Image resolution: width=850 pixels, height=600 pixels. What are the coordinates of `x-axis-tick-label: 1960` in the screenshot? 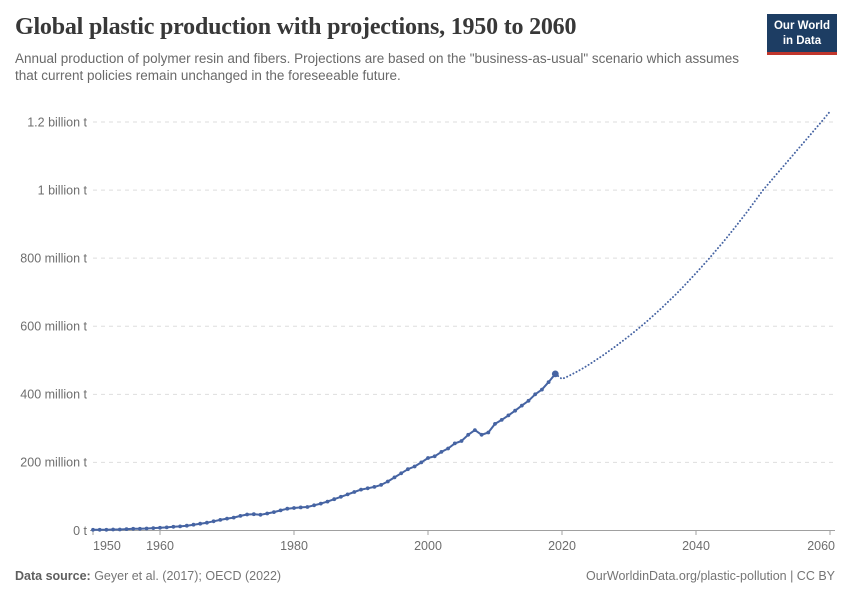 It's located at (160, 546).